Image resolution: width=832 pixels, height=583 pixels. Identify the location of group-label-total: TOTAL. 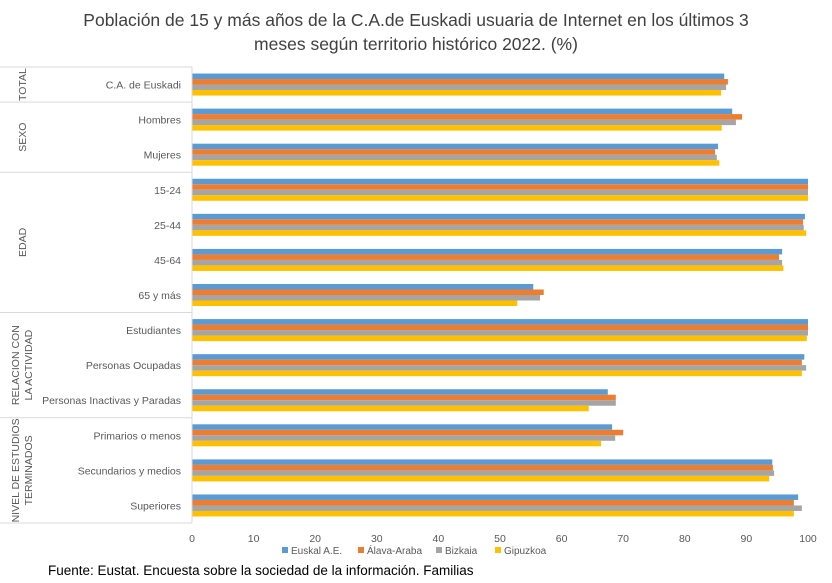
(23, 84).